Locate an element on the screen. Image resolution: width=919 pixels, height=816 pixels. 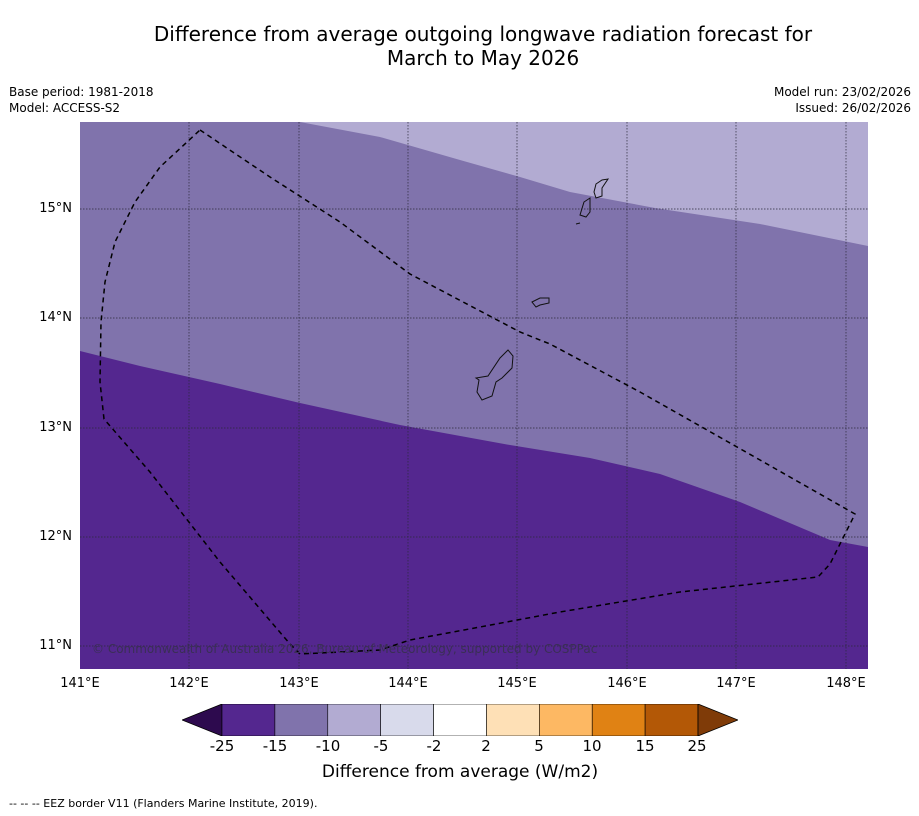
lat-label-15n: 15°N is located at coordinates (55, 208).